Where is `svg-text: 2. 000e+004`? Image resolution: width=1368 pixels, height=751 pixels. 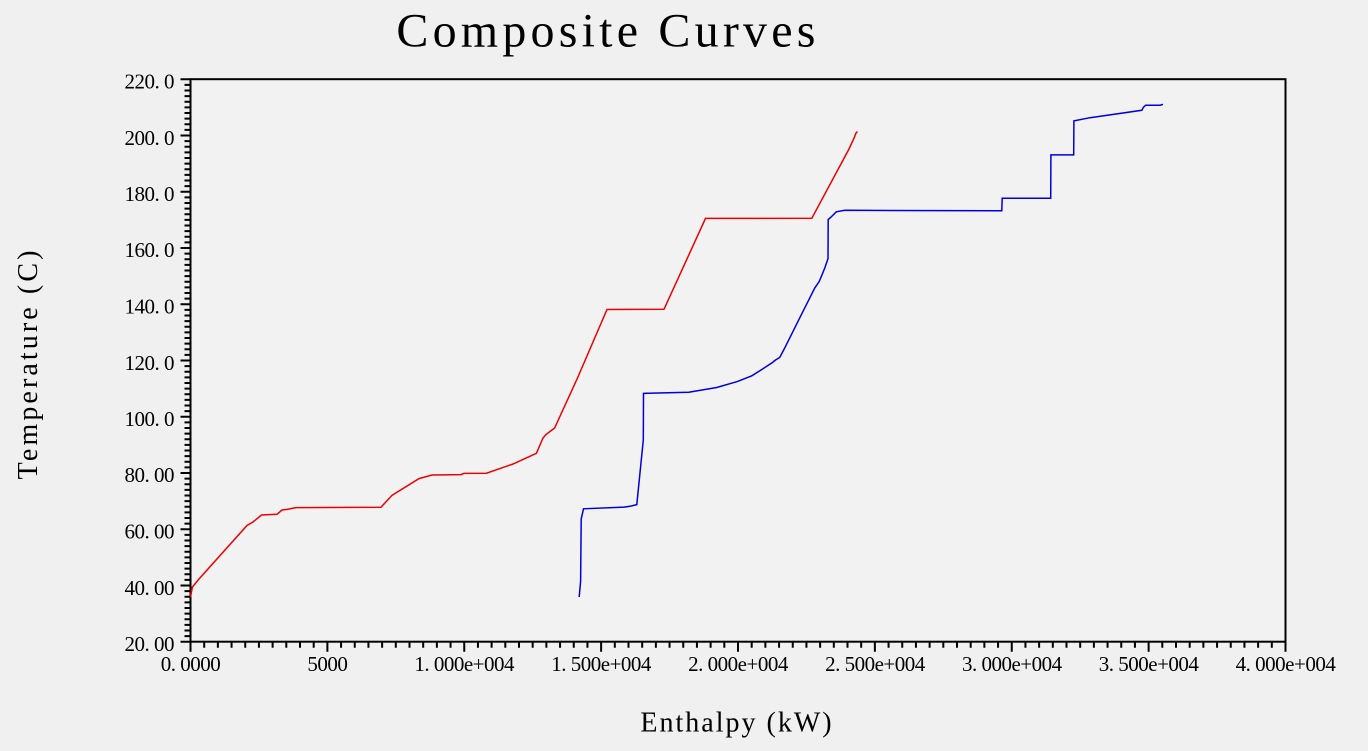 svg-text: 2. 000e+004 is located at coordinates (738, 664).